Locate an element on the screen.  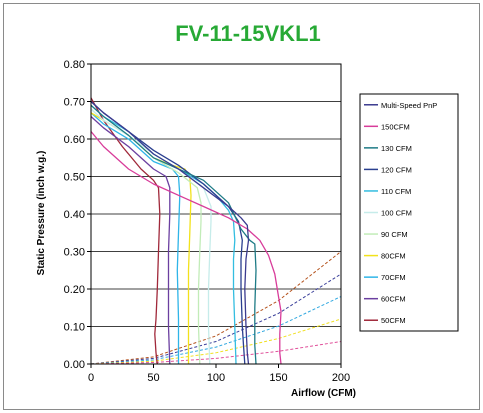
y-tick-label: 0.20 is located at coordinates (74, 290).